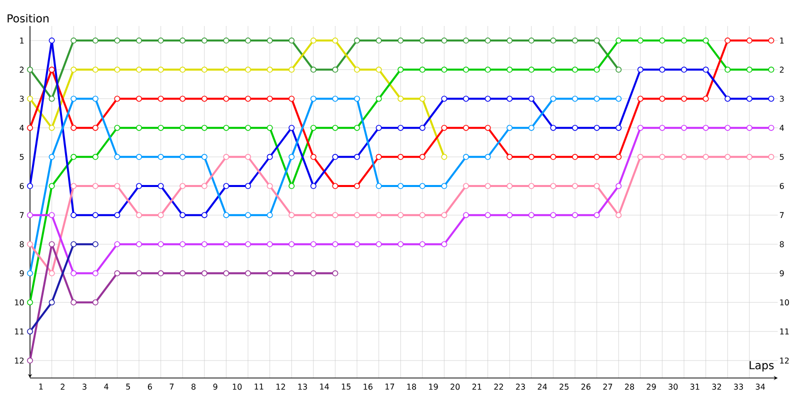 This screenshot has width=800, height=400. I want to click on y2-tick-label: 12, so click(784, 361).